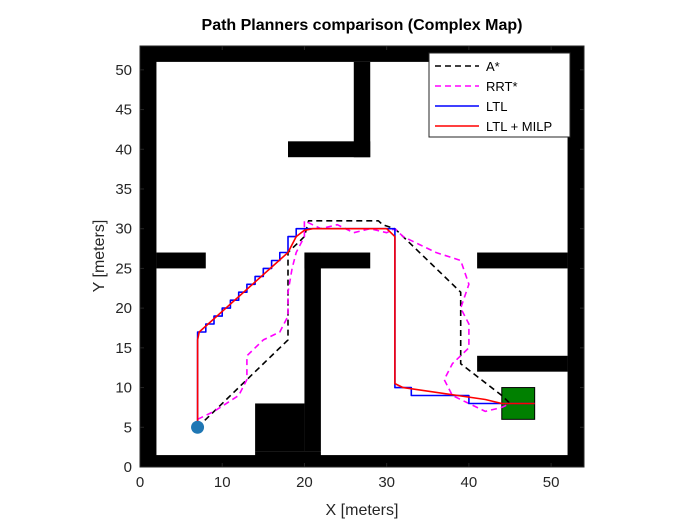 The image size is (700, 525). I want to click on legend: A* RRT* LTL LTL + MILP, so click(499, 95).